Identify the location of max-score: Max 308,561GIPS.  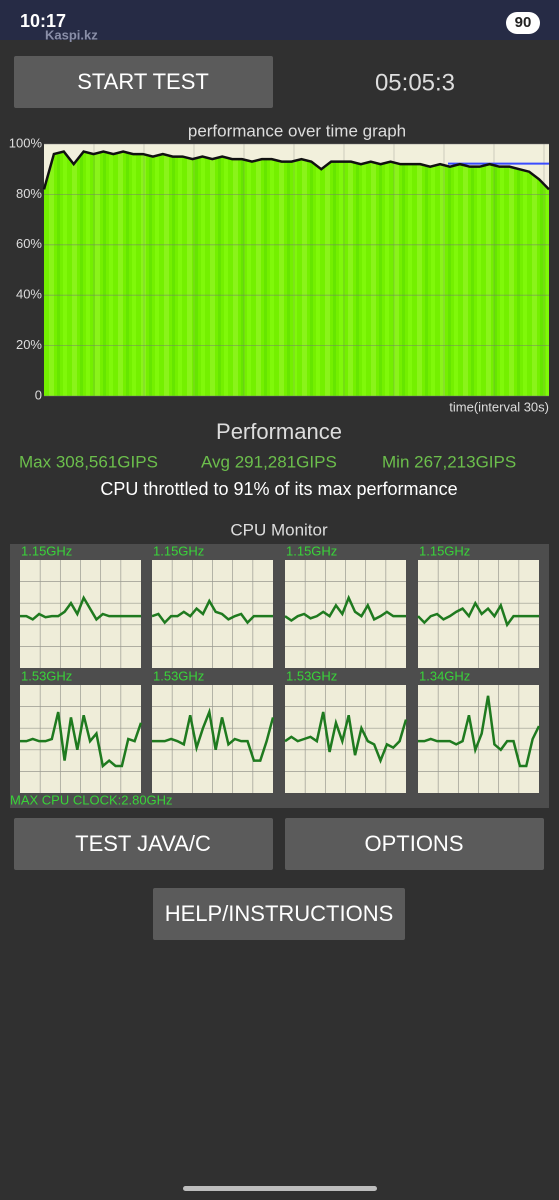
(88, 461).